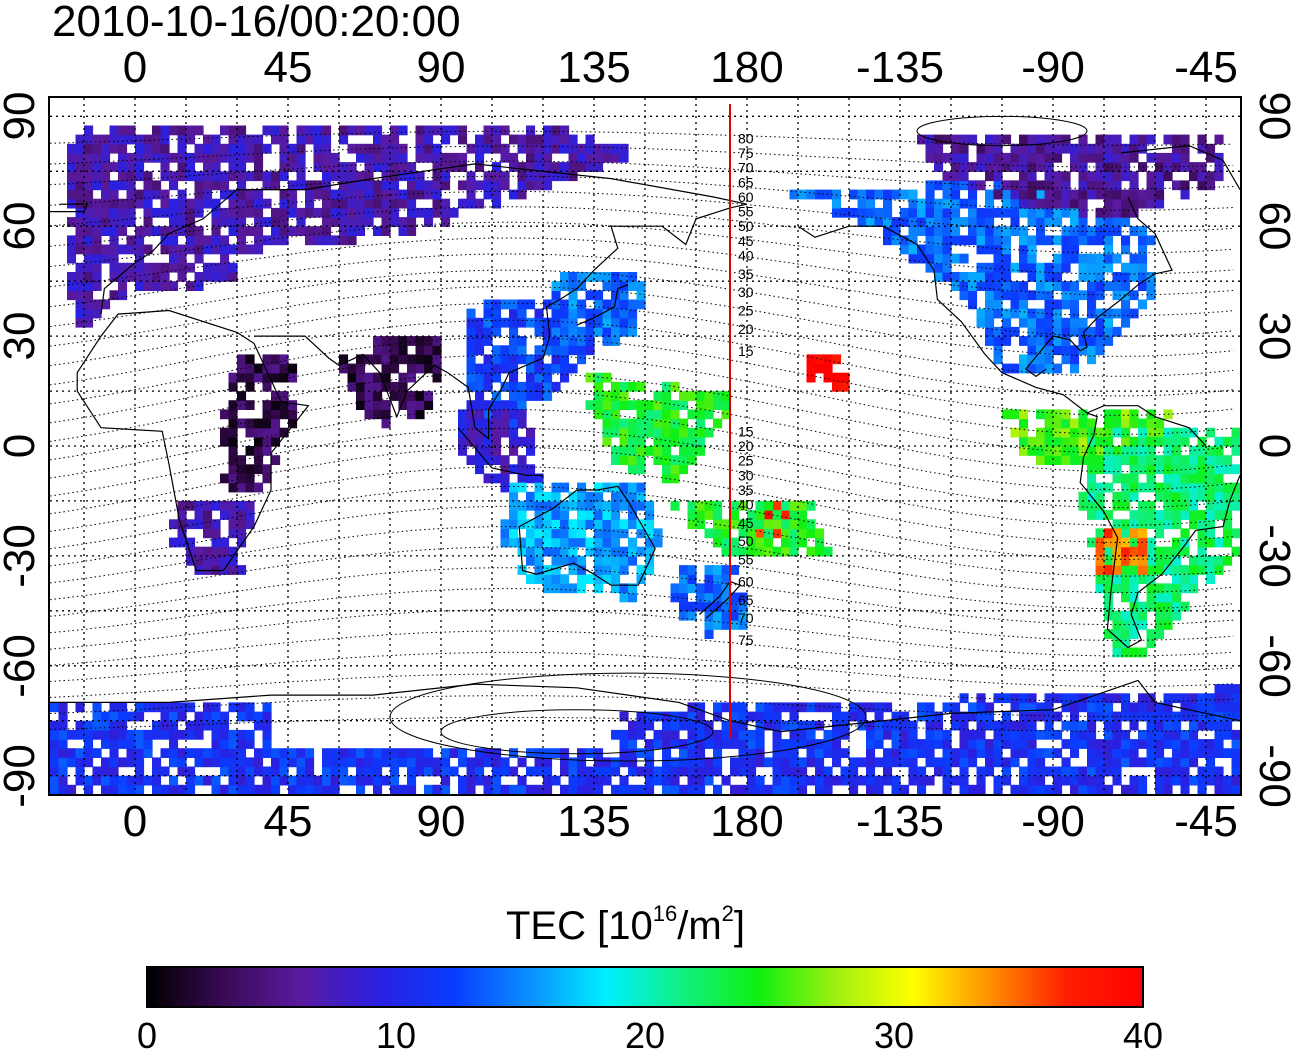 The height and width of the screenshot is (1057, 1292). What do you see at coordinates (212, 537) in the screenshot?
I see `tec-patch-southern-africa` at bounding box center [212, 537].